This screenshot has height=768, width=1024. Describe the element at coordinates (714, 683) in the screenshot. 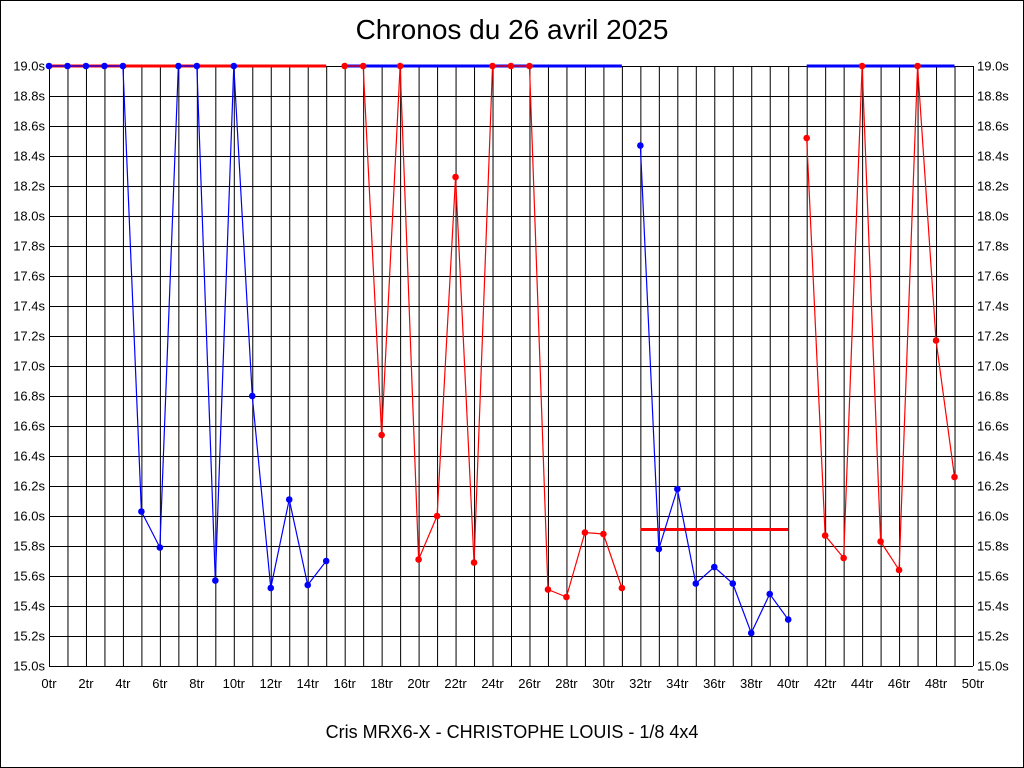

I see `x-tick-label: 36tr` at that location.